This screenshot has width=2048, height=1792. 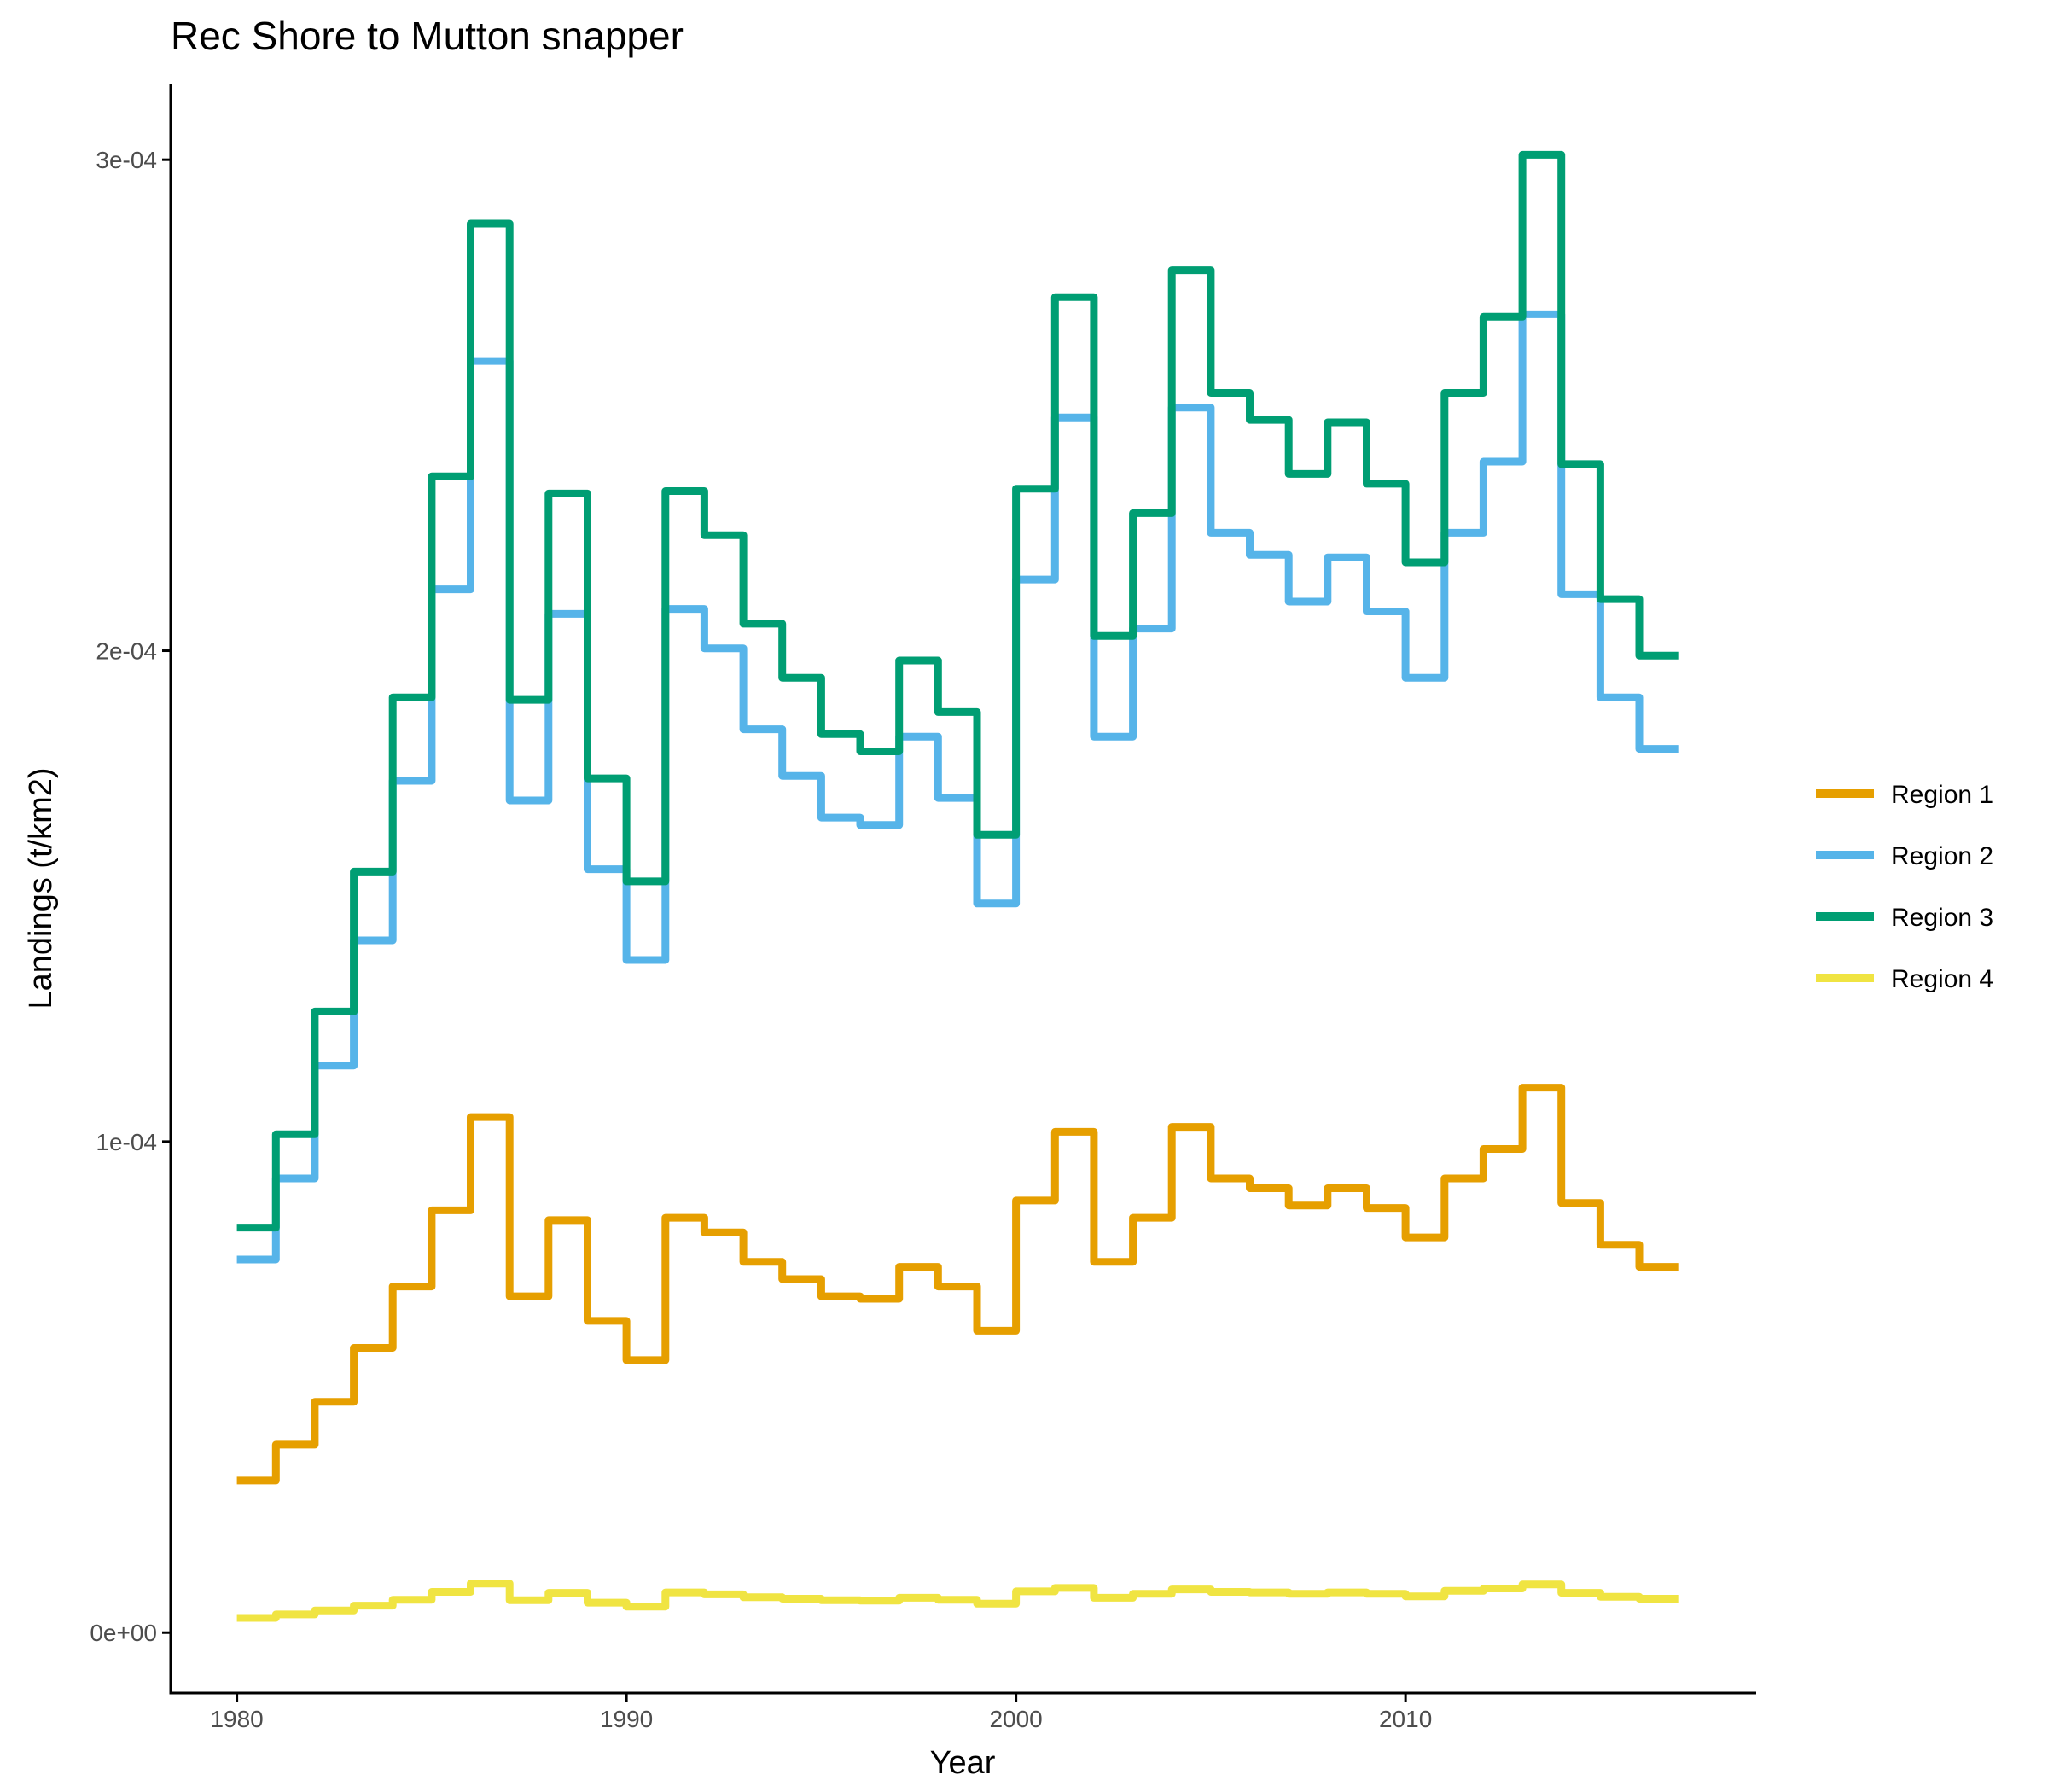 I want to click on y-tick-label: 0e+00, so click(x=124, y=1633).